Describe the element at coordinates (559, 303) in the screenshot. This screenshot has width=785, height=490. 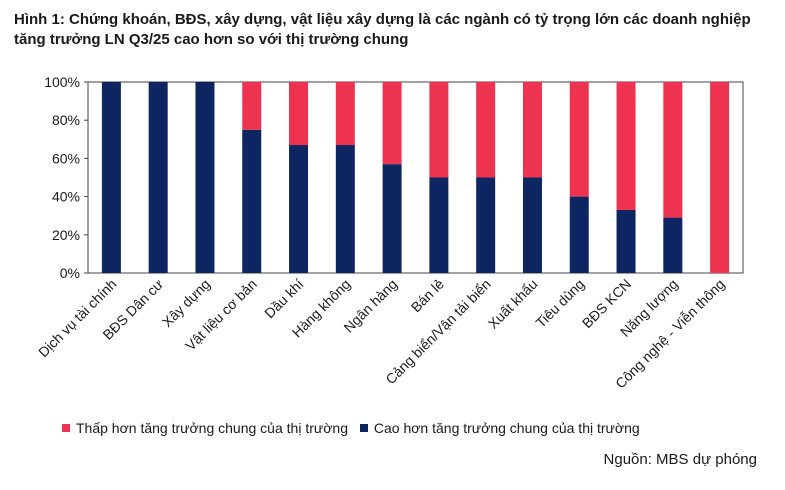
I see `x-tick-label: Tiêu dùng` at that location.